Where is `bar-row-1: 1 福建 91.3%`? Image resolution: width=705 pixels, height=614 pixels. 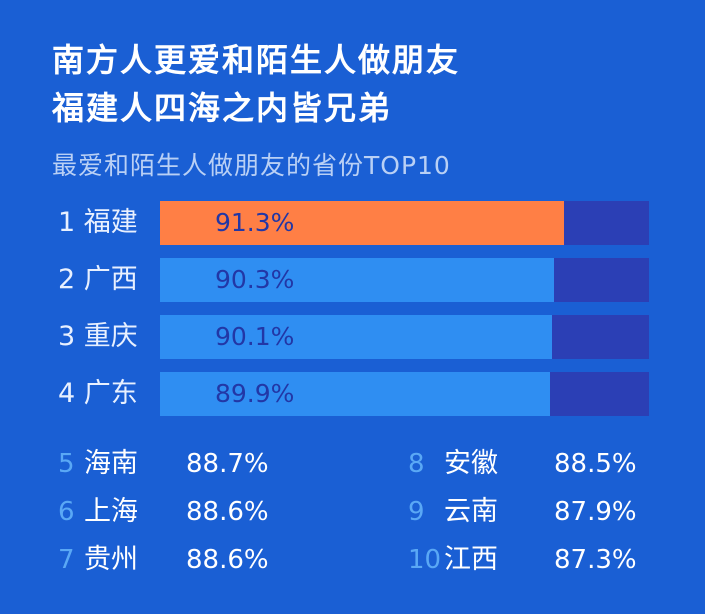
bar-row-1: 1 福建 91.3% is located at coordinates (352, 223).